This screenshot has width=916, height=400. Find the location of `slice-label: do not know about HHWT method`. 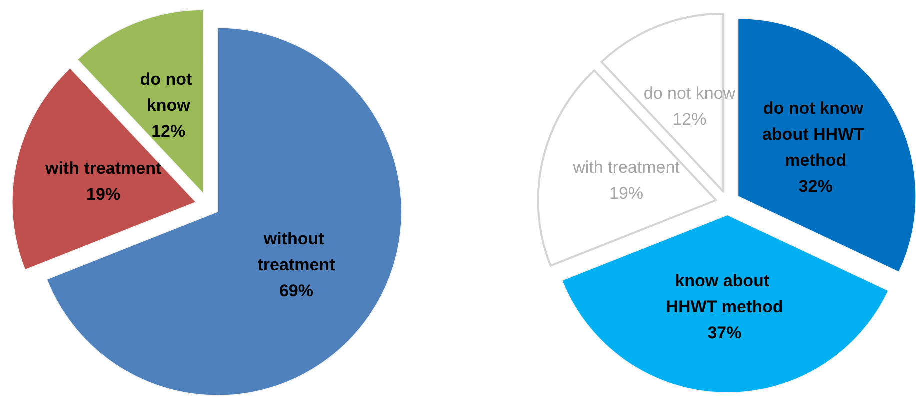

slice-label: do not know about HHWT method is located at coordinates (816, 134).